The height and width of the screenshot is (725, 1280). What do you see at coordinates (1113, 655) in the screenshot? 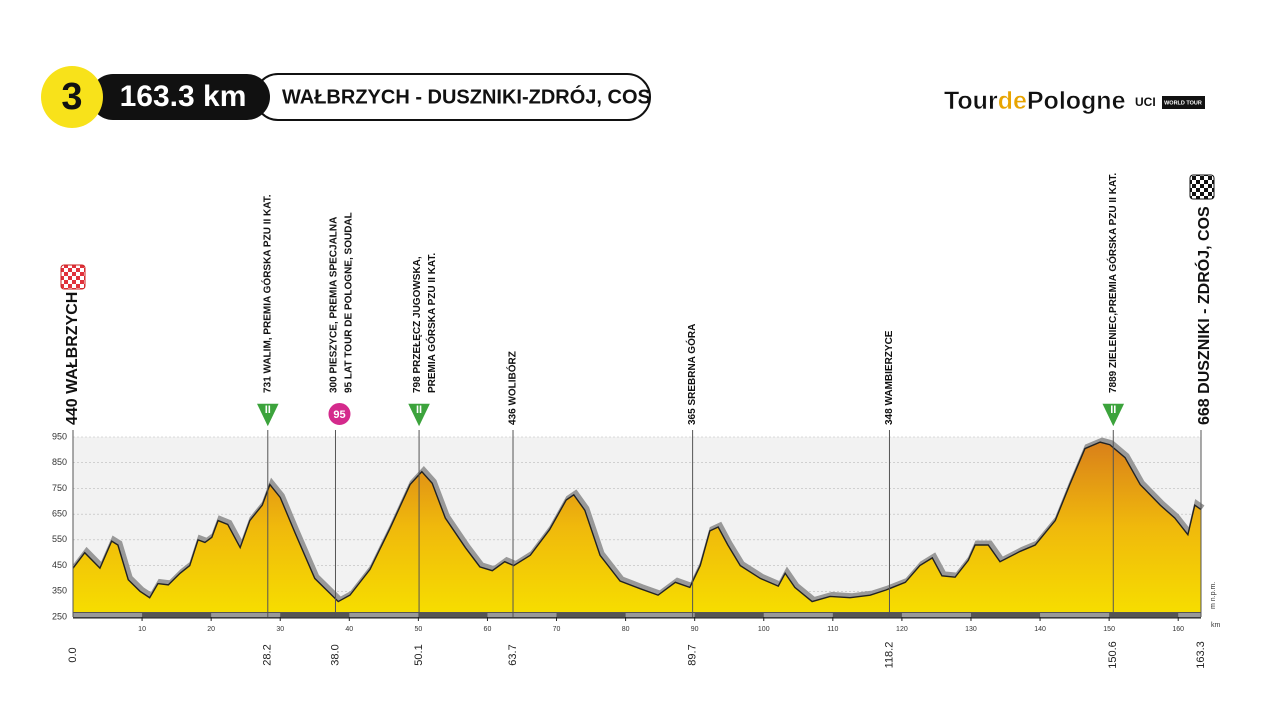
I see `point-km-label: 150.6` at bounding box center [1113, 655].